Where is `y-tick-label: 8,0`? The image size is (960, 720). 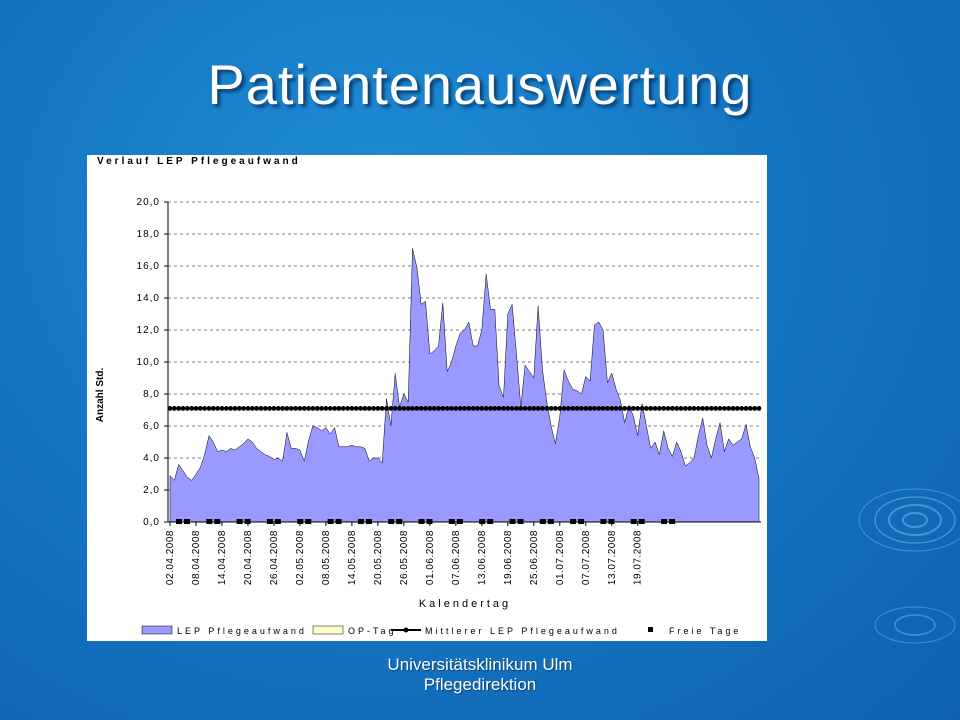 y-tick-label: 8,0 is located at coordinates (151, 394).